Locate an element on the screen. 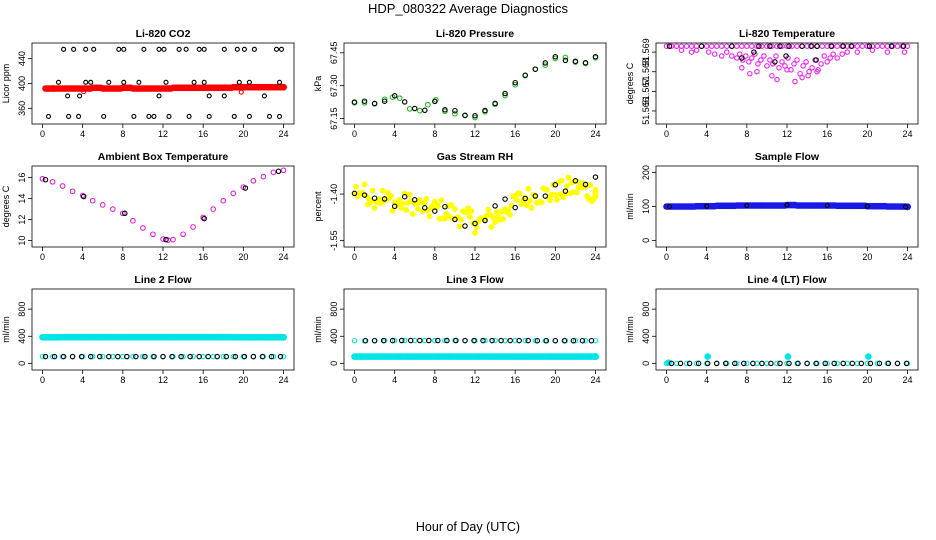 This screenshot has height=540, width=936. line-3-flow-data is located at coordinates (475, 348).